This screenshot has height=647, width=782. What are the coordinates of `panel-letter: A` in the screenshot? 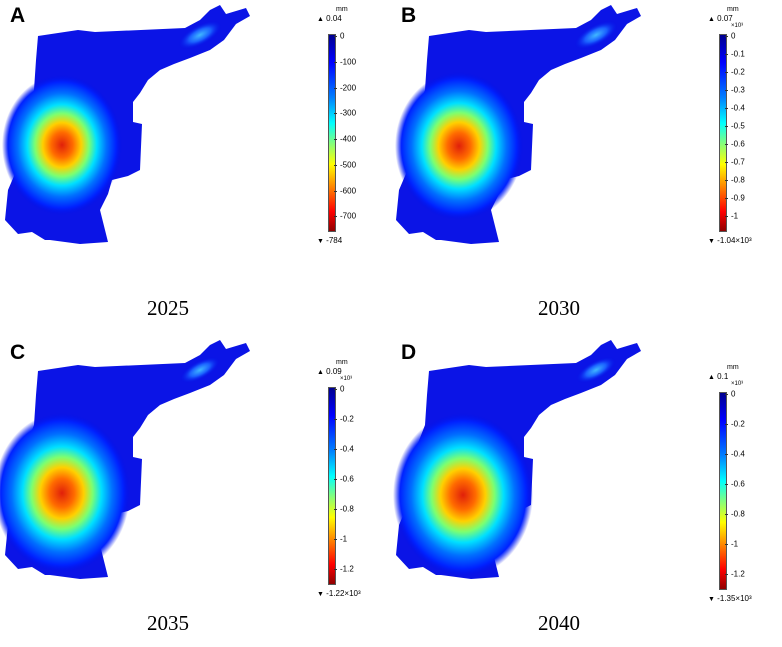 It's located at (18, 15).